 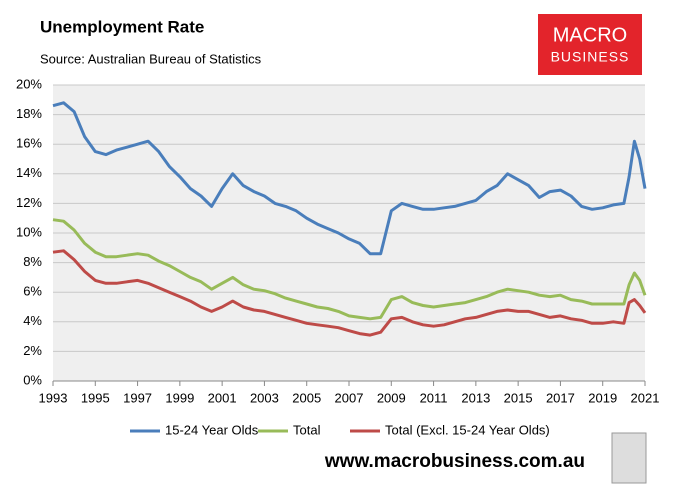 What do you see at coordinates (32, 261) in the screenshot?
I see `y-tick-label: 8%` at bounding box center [32, 261].